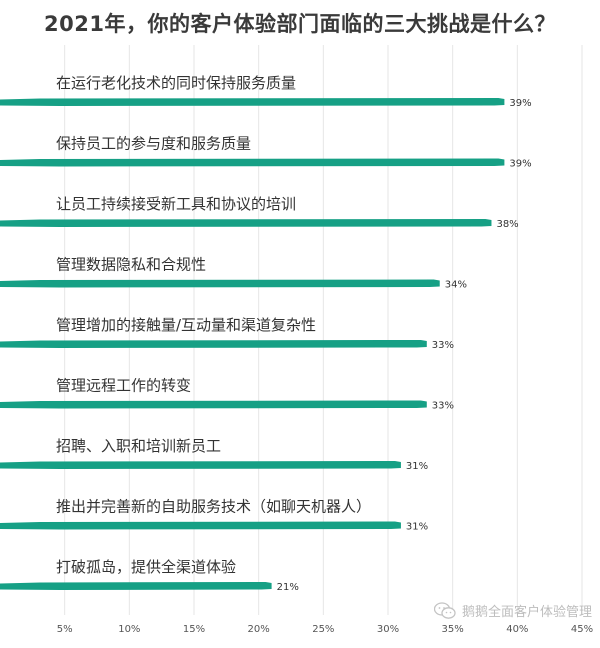 This screenshot has height=648, width=600. I want to click on watermark: 鹅鹅全面客户体验管理, so click(512, 610).